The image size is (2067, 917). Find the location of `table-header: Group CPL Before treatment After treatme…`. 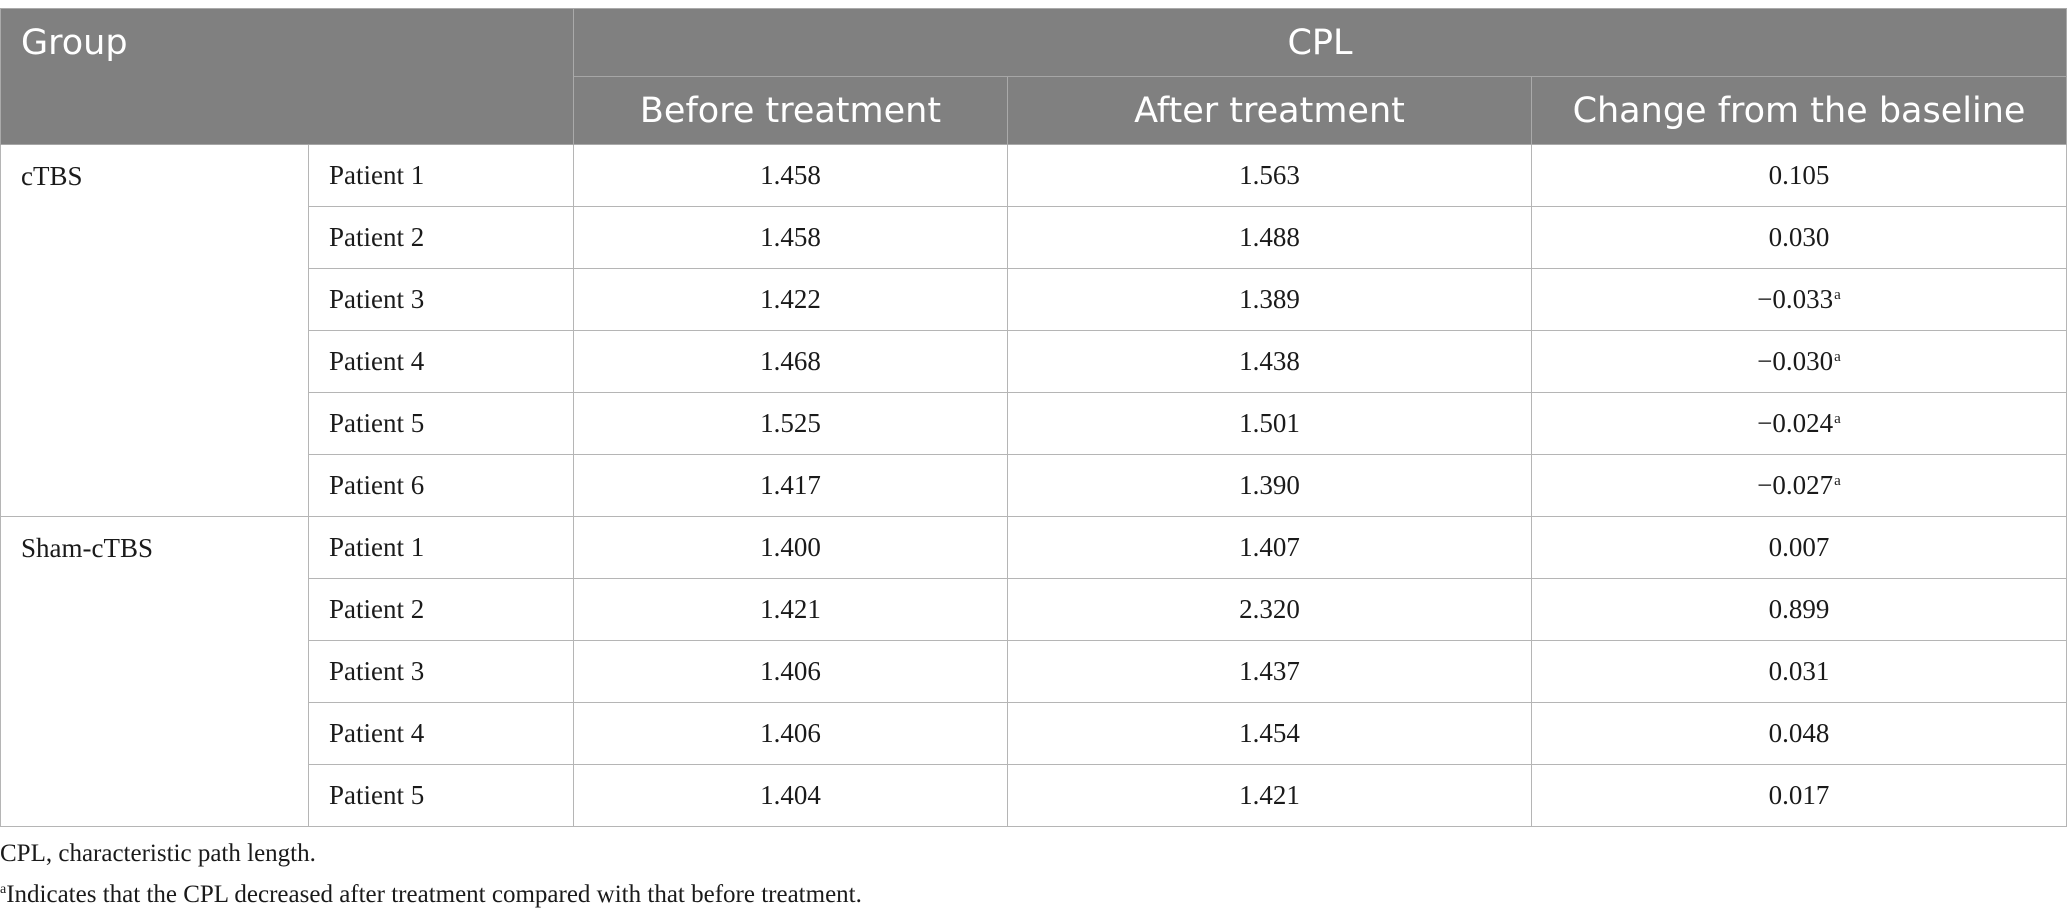

table-header: Group CPL Before treatment After treatme… is located at coordinates (1033, 76).